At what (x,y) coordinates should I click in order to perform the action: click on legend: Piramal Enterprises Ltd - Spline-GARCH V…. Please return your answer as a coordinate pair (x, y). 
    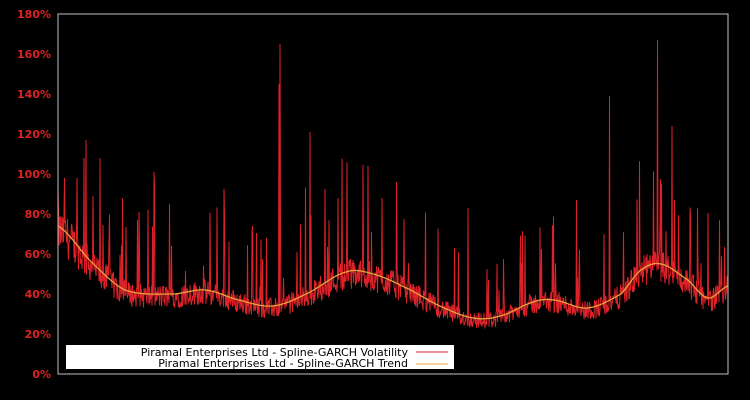
    Looking at the image, I should click on (260, 357).